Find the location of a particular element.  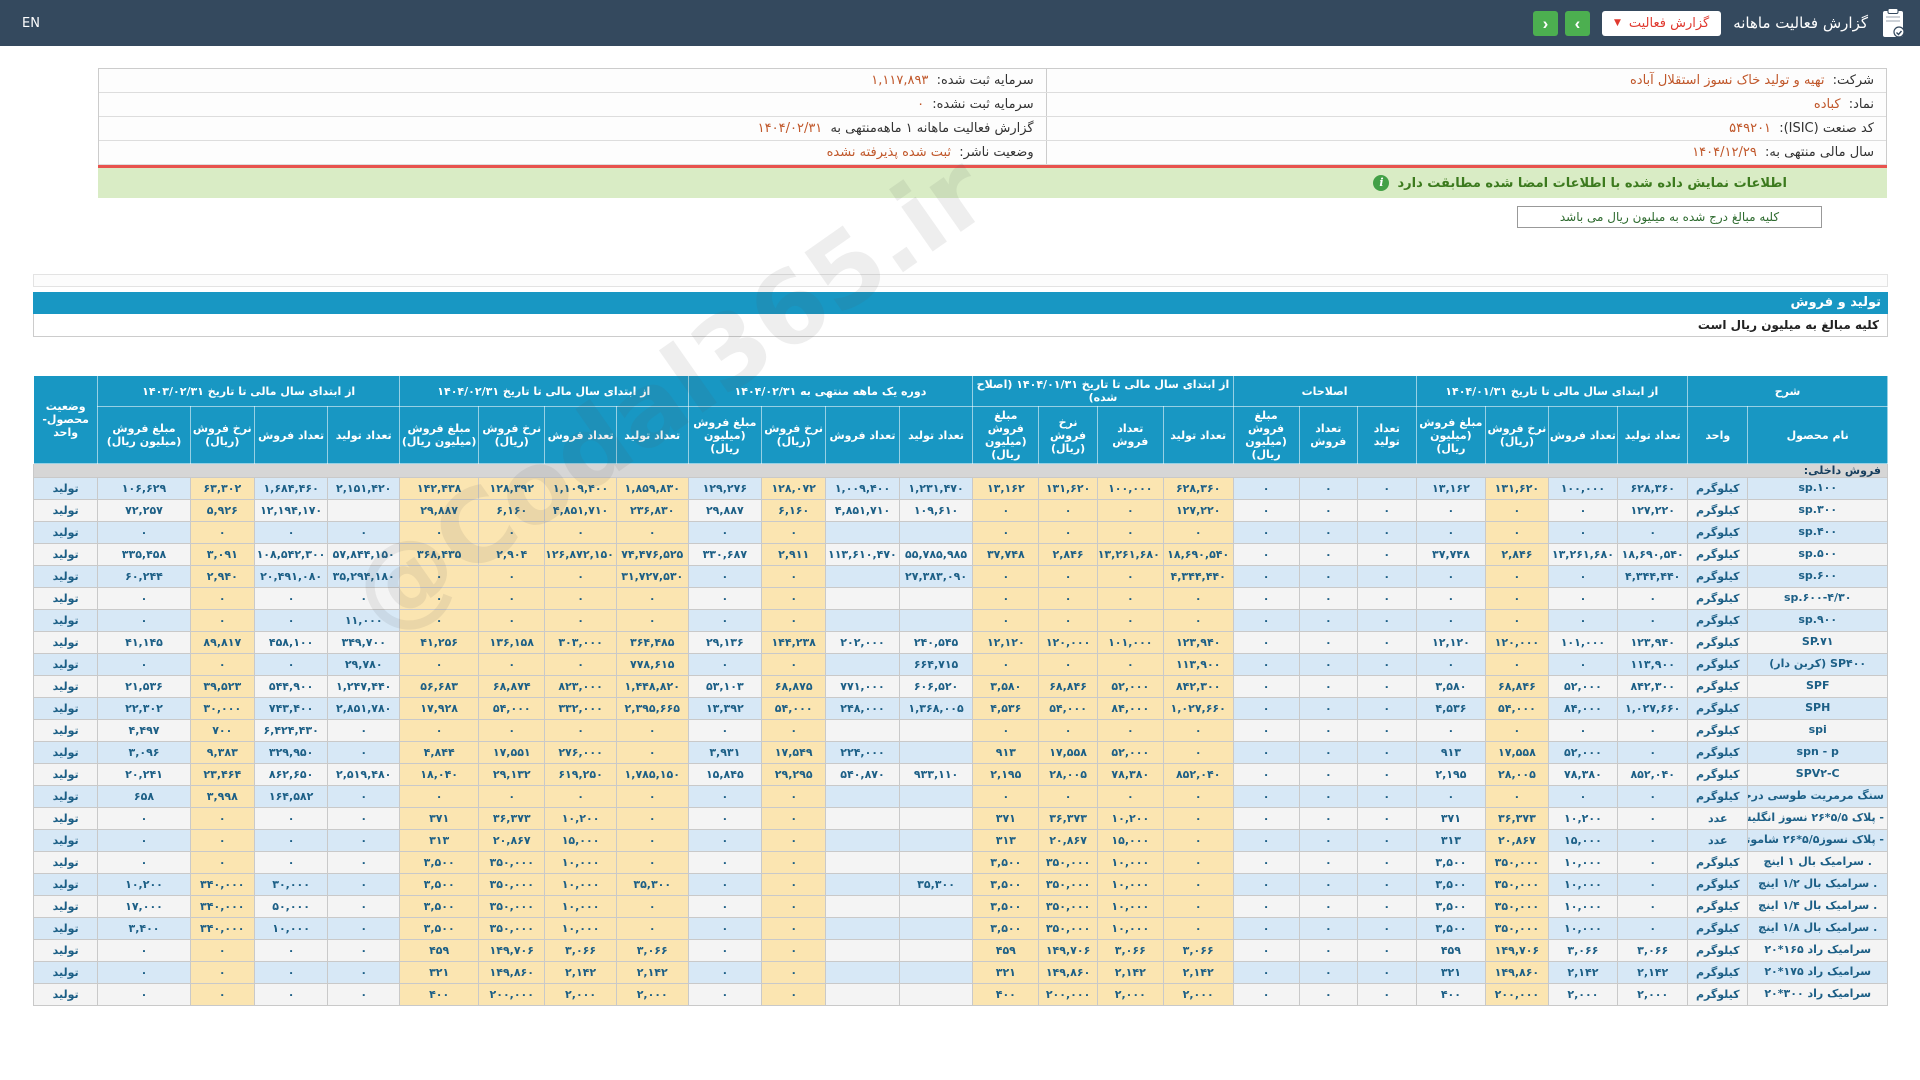

group-header: اصلاحات is located at coordinates (1324, 391).